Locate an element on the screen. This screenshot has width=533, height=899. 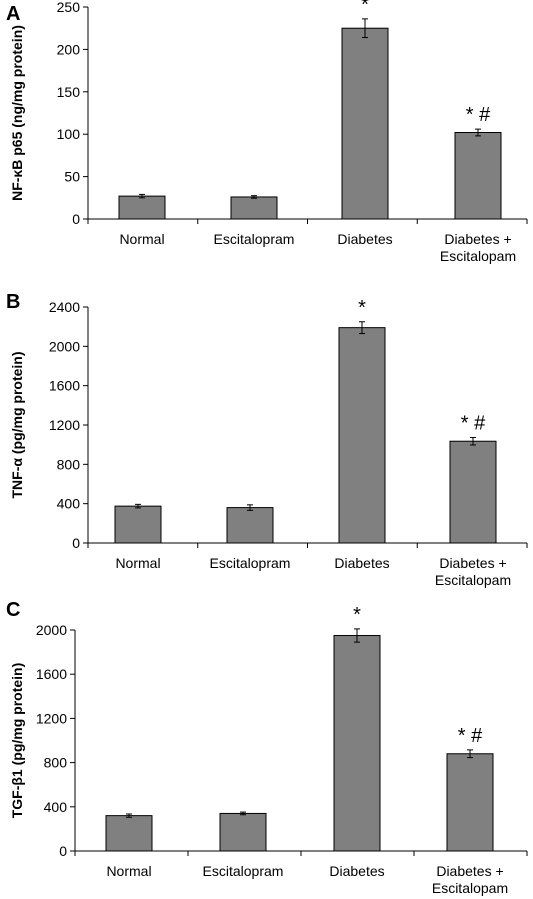
y-axis-label: TNF-α (pg/mg protein) is located at coordinates (17, 424).